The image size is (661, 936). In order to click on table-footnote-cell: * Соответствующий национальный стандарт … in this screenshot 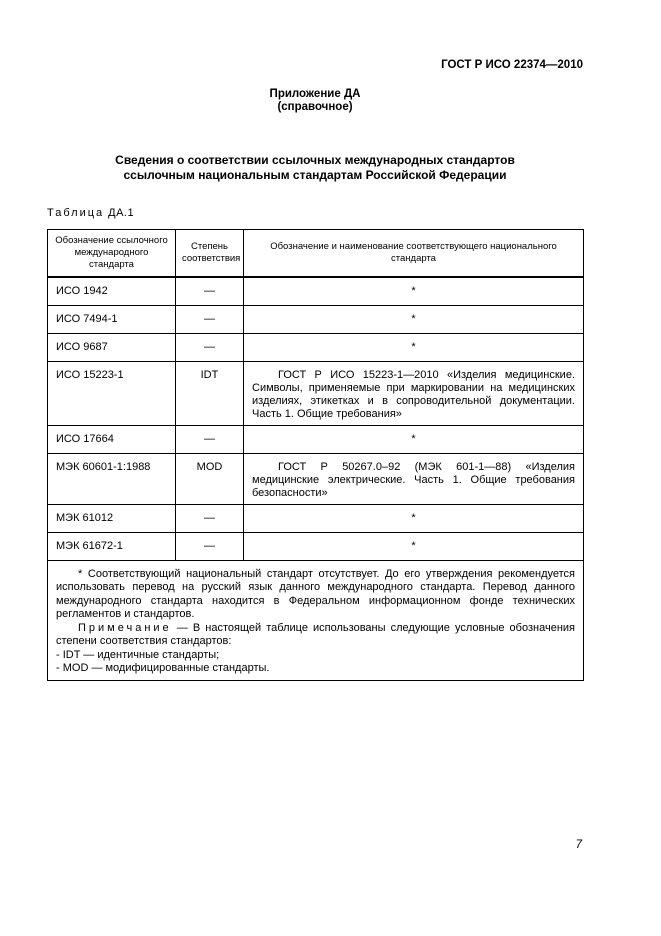, I will do `click(315, 620)`.